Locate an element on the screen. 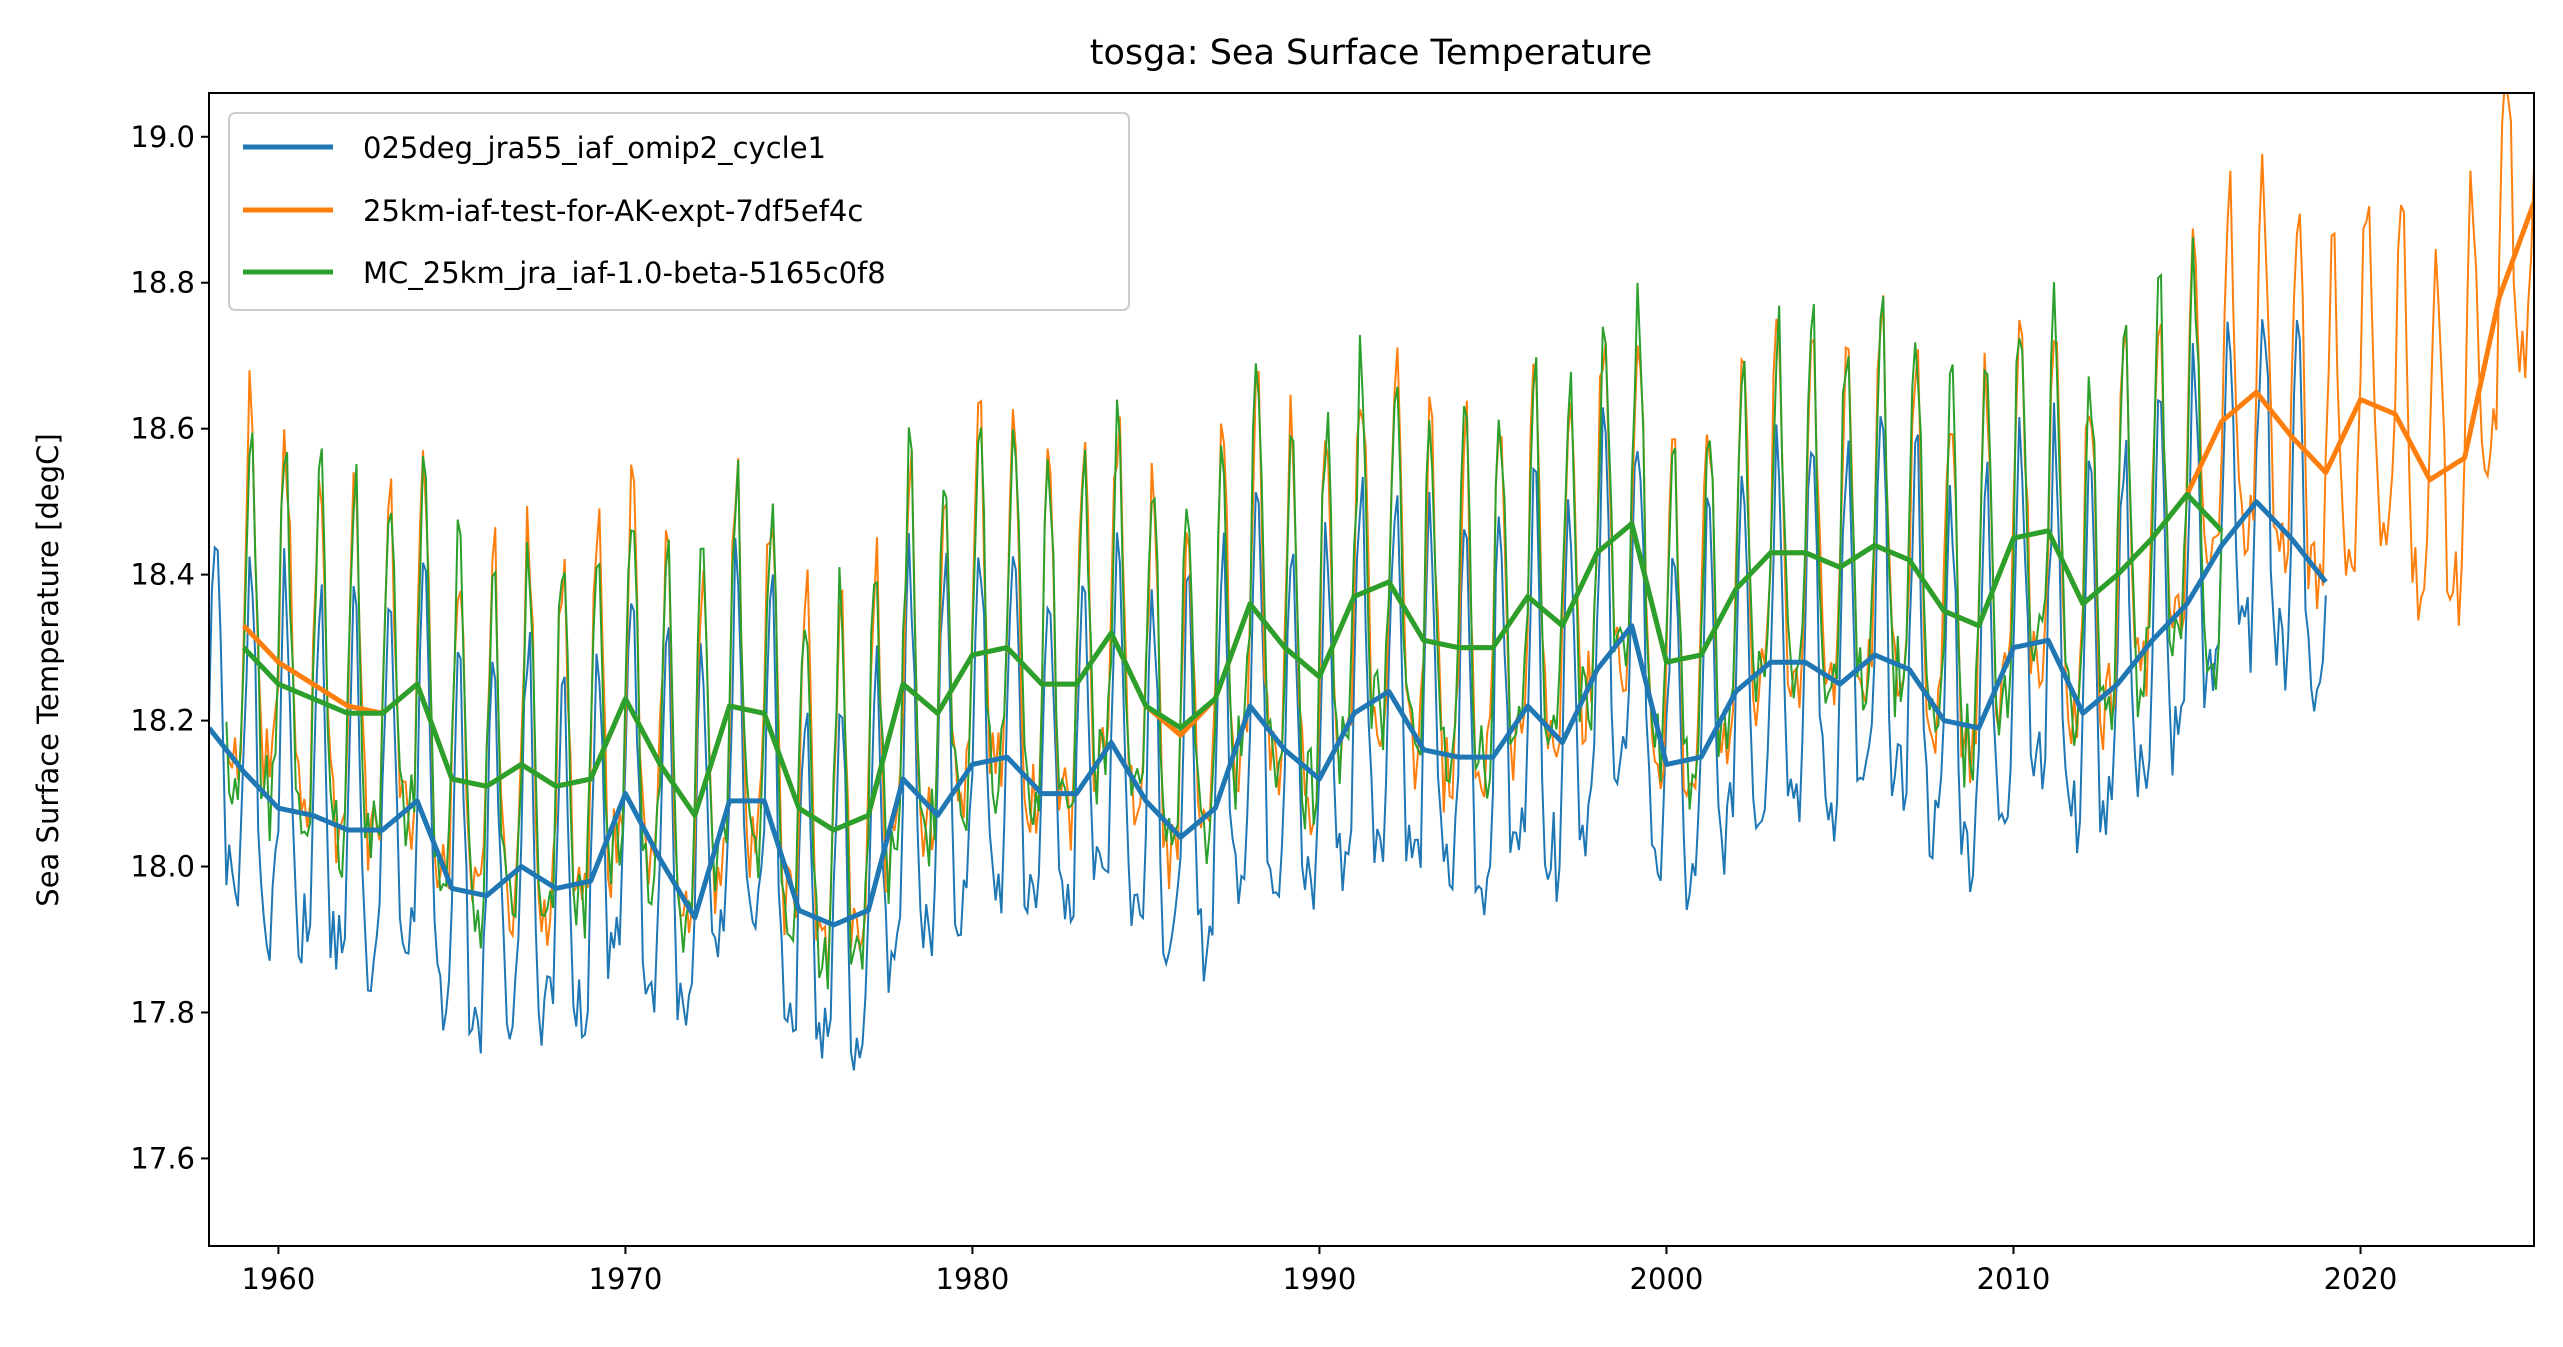  x-tick-label: 1970 is located at coordinates (626, 1279).